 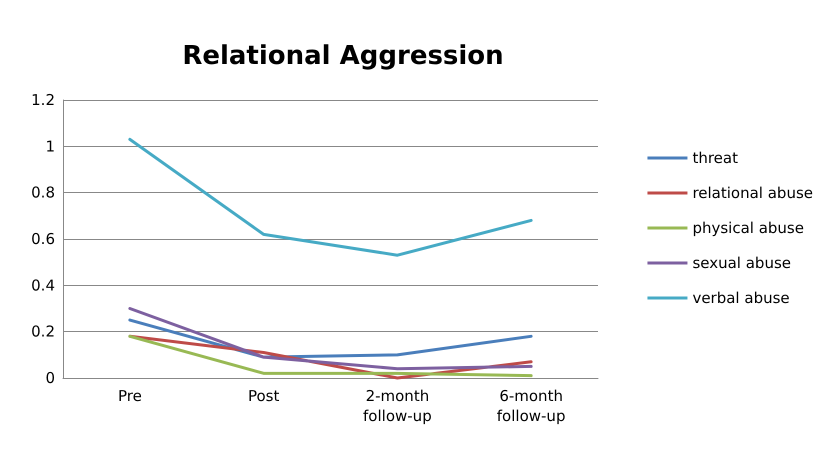 I want to click on chart-title: Relational Aggression, so click(x=343, y=56).